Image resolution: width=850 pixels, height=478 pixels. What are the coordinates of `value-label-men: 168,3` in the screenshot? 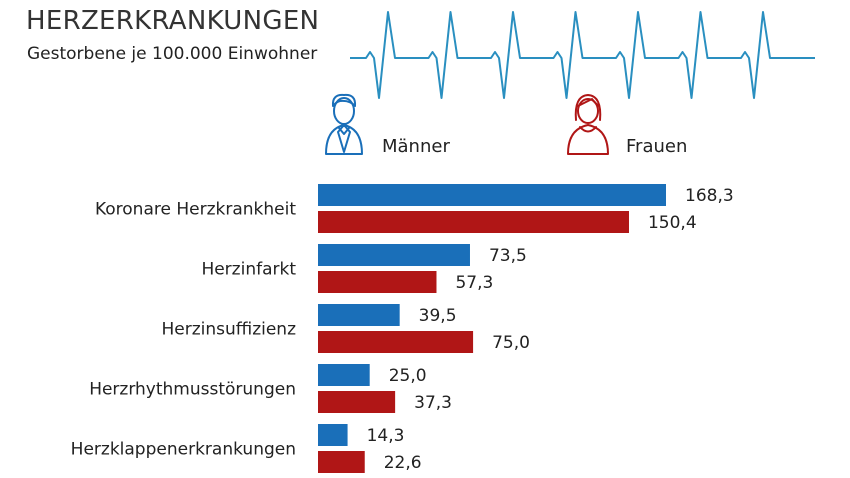 It's located at (709, 196).